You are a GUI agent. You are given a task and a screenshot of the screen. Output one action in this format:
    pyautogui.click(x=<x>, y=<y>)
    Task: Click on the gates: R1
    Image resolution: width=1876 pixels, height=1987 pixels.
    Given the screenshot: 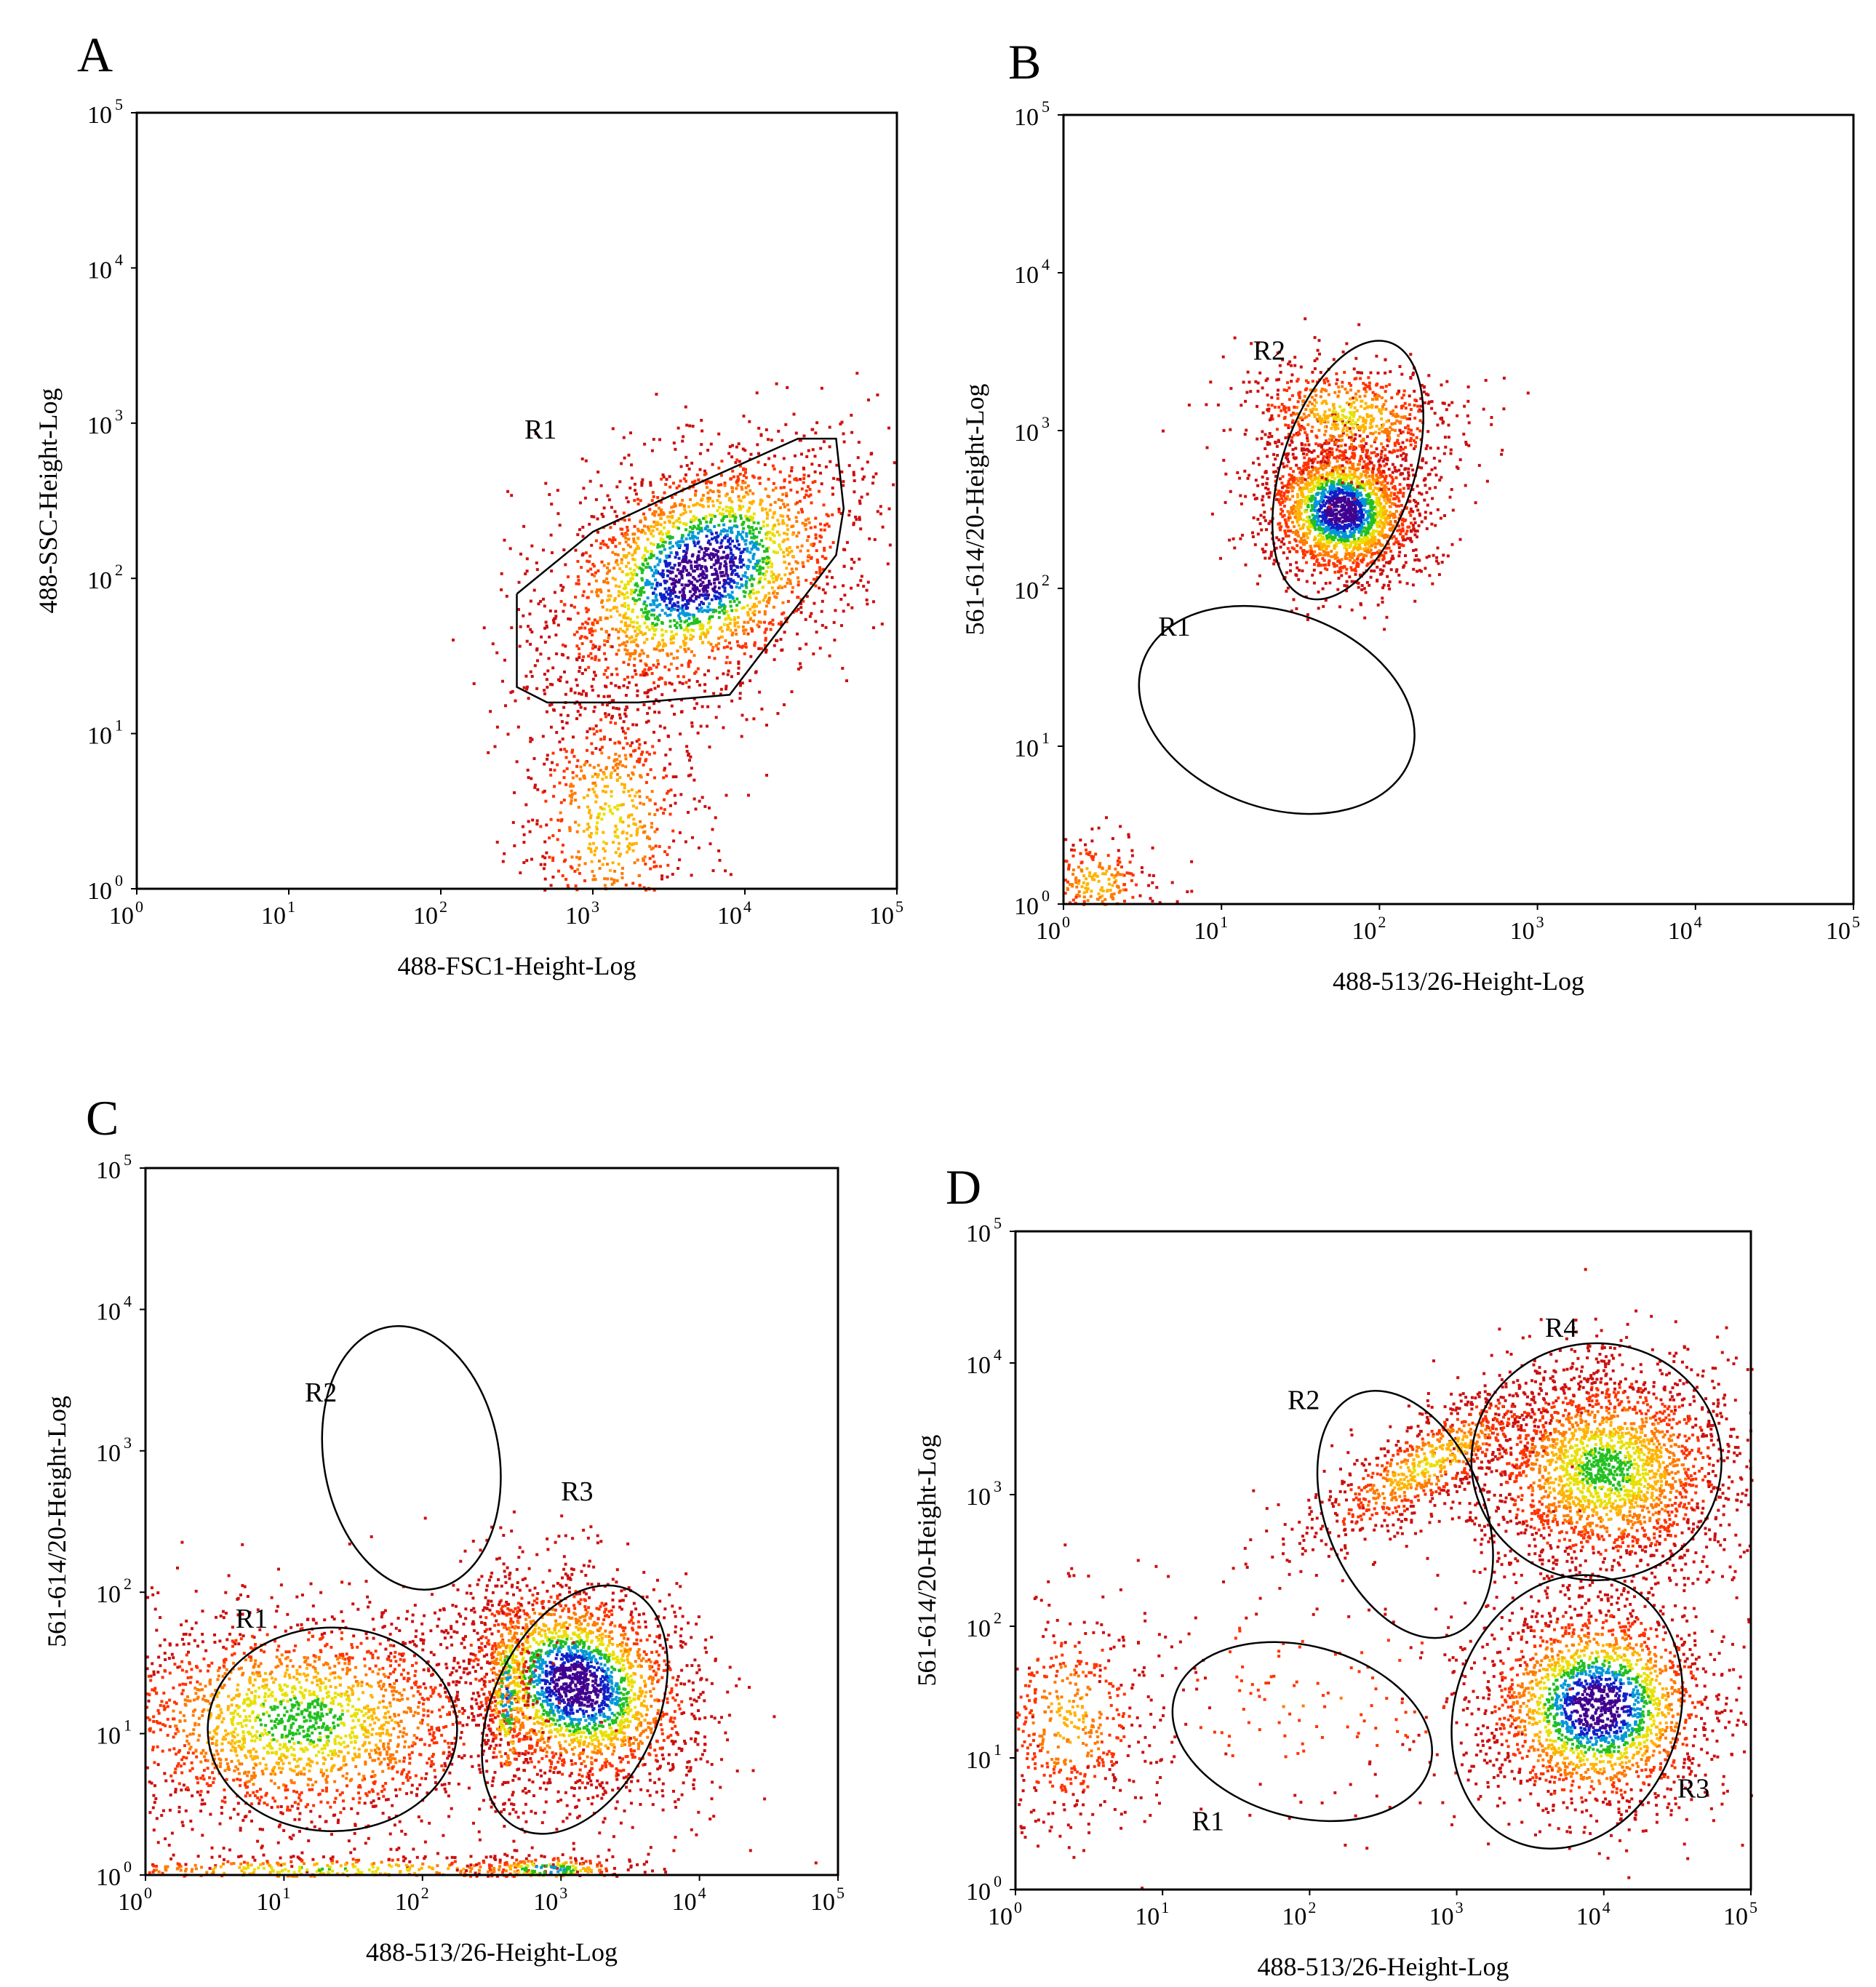 What is the action you would take?
    pyautogui.click(x=681, y=559)
    